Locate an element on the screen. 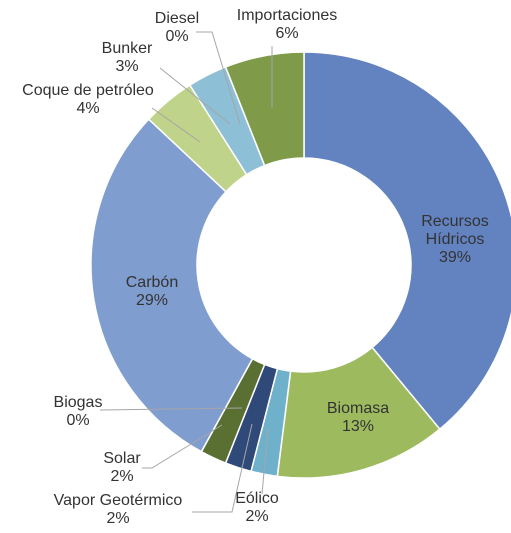 The width and height of the screenshot is (511, 533). value-label: 4% is located at coordinates (88, 108).